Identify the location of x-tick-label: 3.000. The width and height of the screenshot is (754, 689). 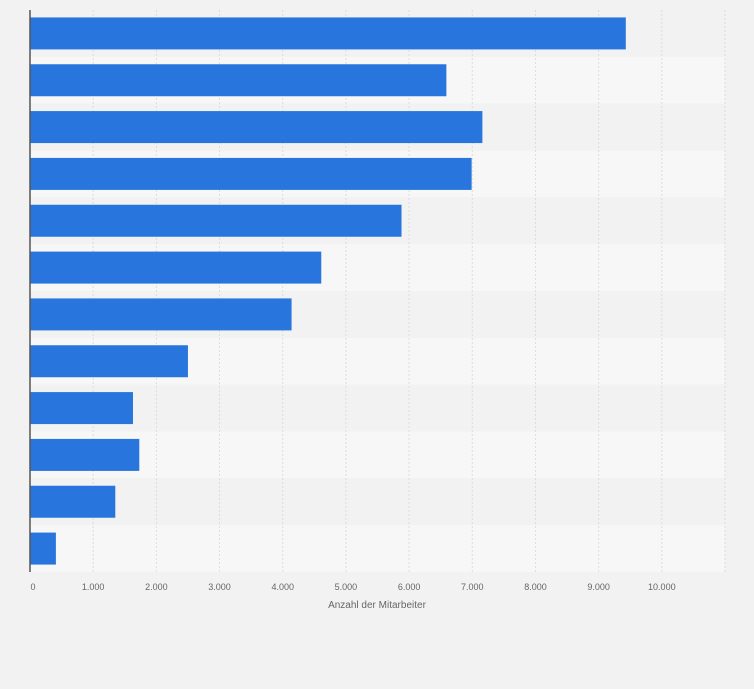
(219, 587).